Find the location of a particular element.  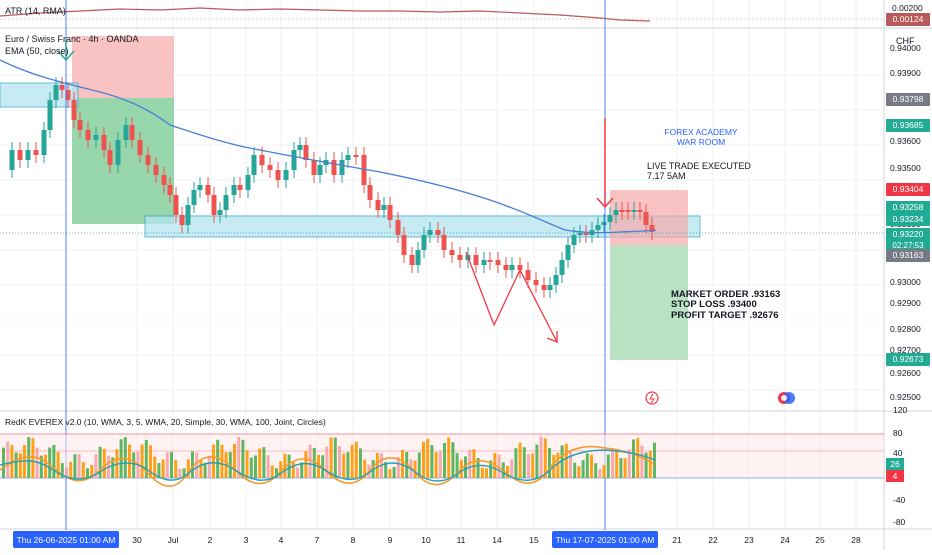

symbol-title: Euro / Swiss Franc · 4h · OANDA is located at coordinates (72, 39).